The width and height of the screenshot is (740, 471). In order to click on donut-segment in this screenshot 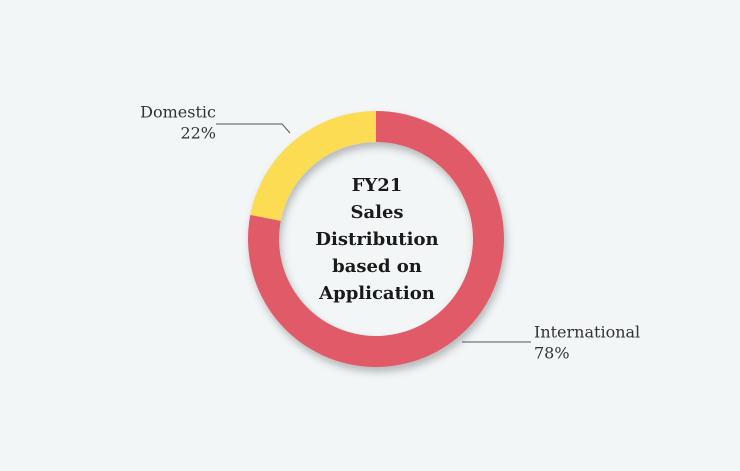, I will do `click(313, 166)`.